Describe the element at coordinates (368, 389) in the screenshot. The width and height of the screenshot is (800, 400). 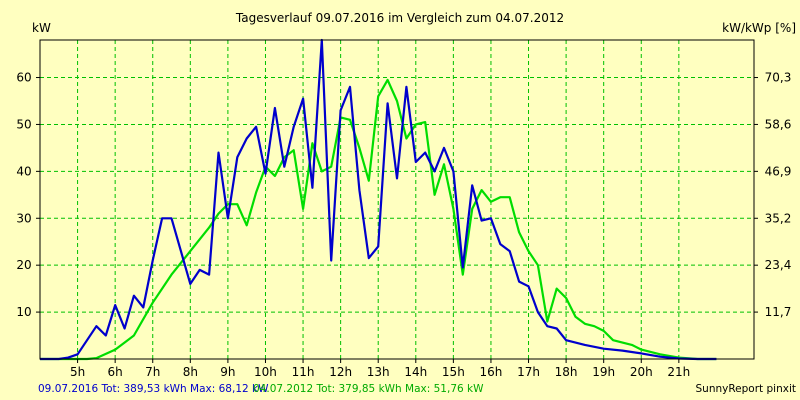
I see `legend-series-2: 04.07.2012 Tot: 379,85 kWh Max: 51,76 kW` at that location.